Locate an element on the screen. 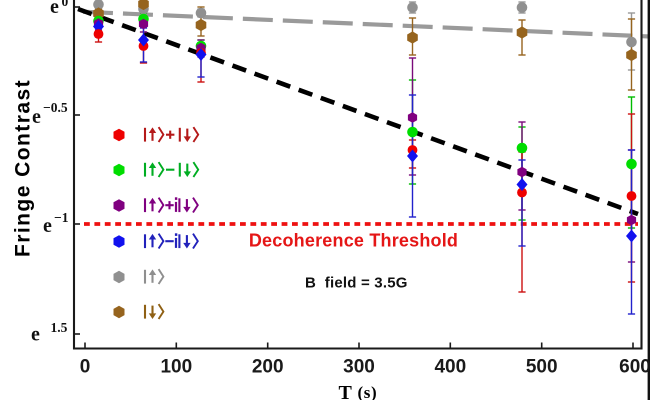  svg-text: Fringe Contrast is located at coordinates (23, 168).